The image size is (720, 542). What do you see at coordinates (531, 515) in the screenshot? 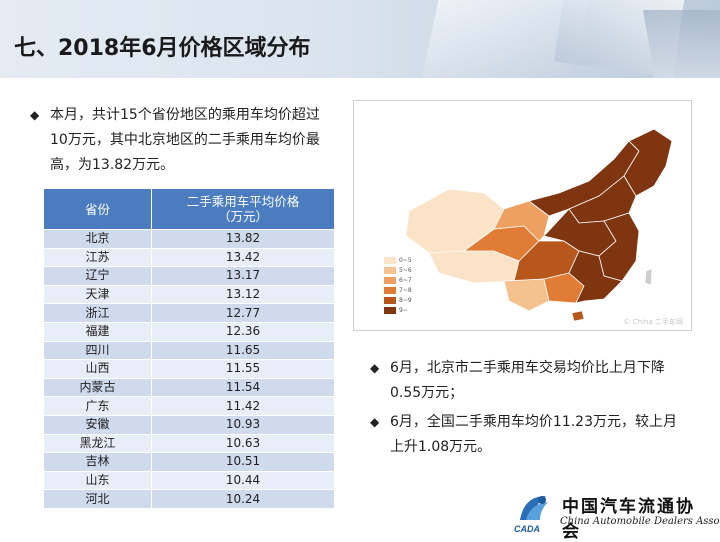
I see `cada-emblem-icon: CADA` at bounding box center [531, 515].